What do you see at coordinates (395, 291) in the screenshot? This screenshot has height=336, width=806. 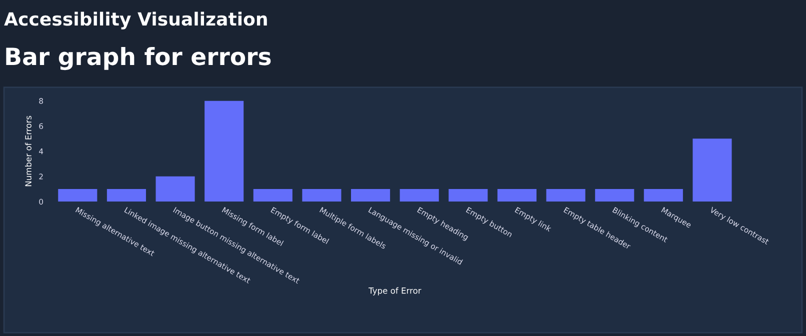 I see `x-axis-title: Type of Error` at bounding box center [395, 291].